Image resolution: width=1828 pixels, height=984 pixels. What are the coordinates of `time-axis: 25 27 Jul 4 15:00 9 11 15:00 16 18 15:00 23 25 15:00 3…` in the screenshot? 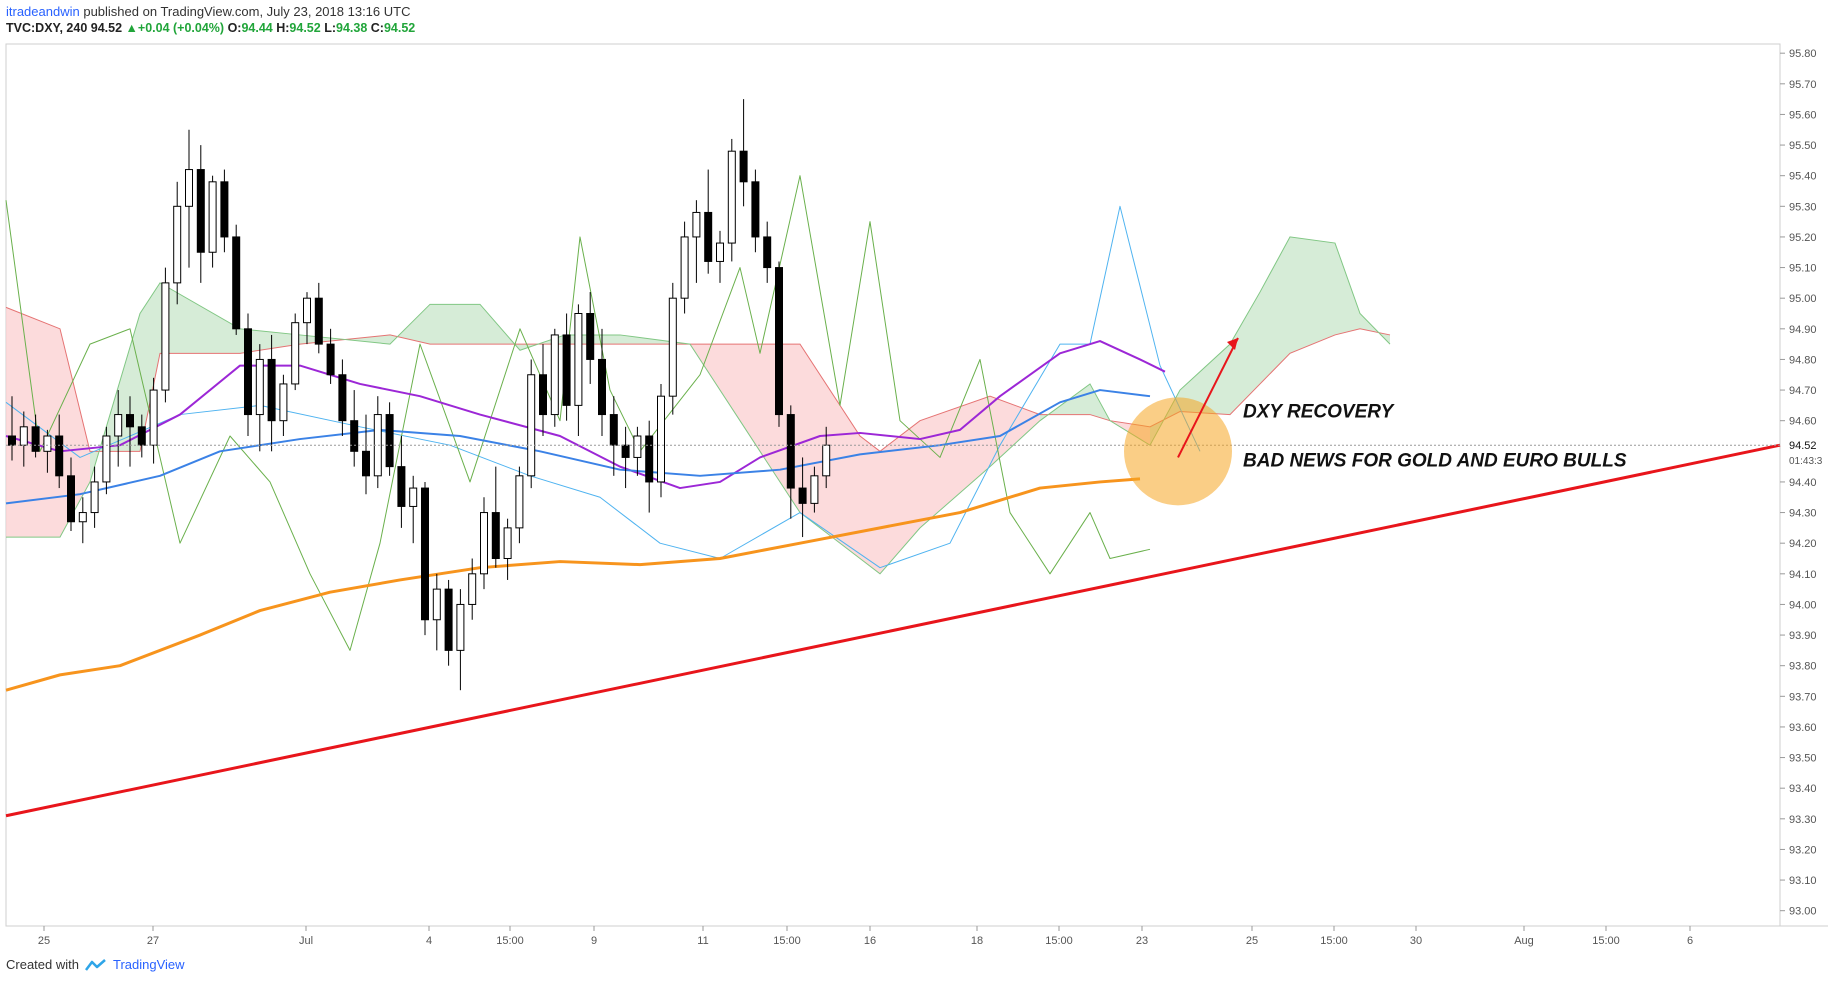 It's located at (865, 936).